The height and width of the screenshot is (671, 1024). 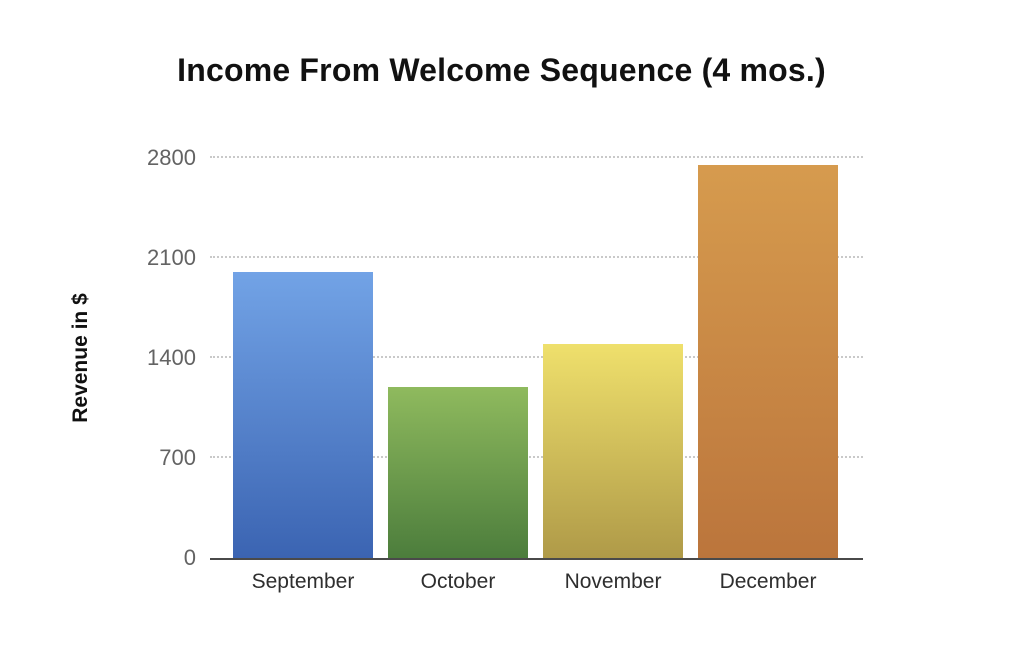 I want to click on x-tick-label-december: December, so click(x=768, y=581).